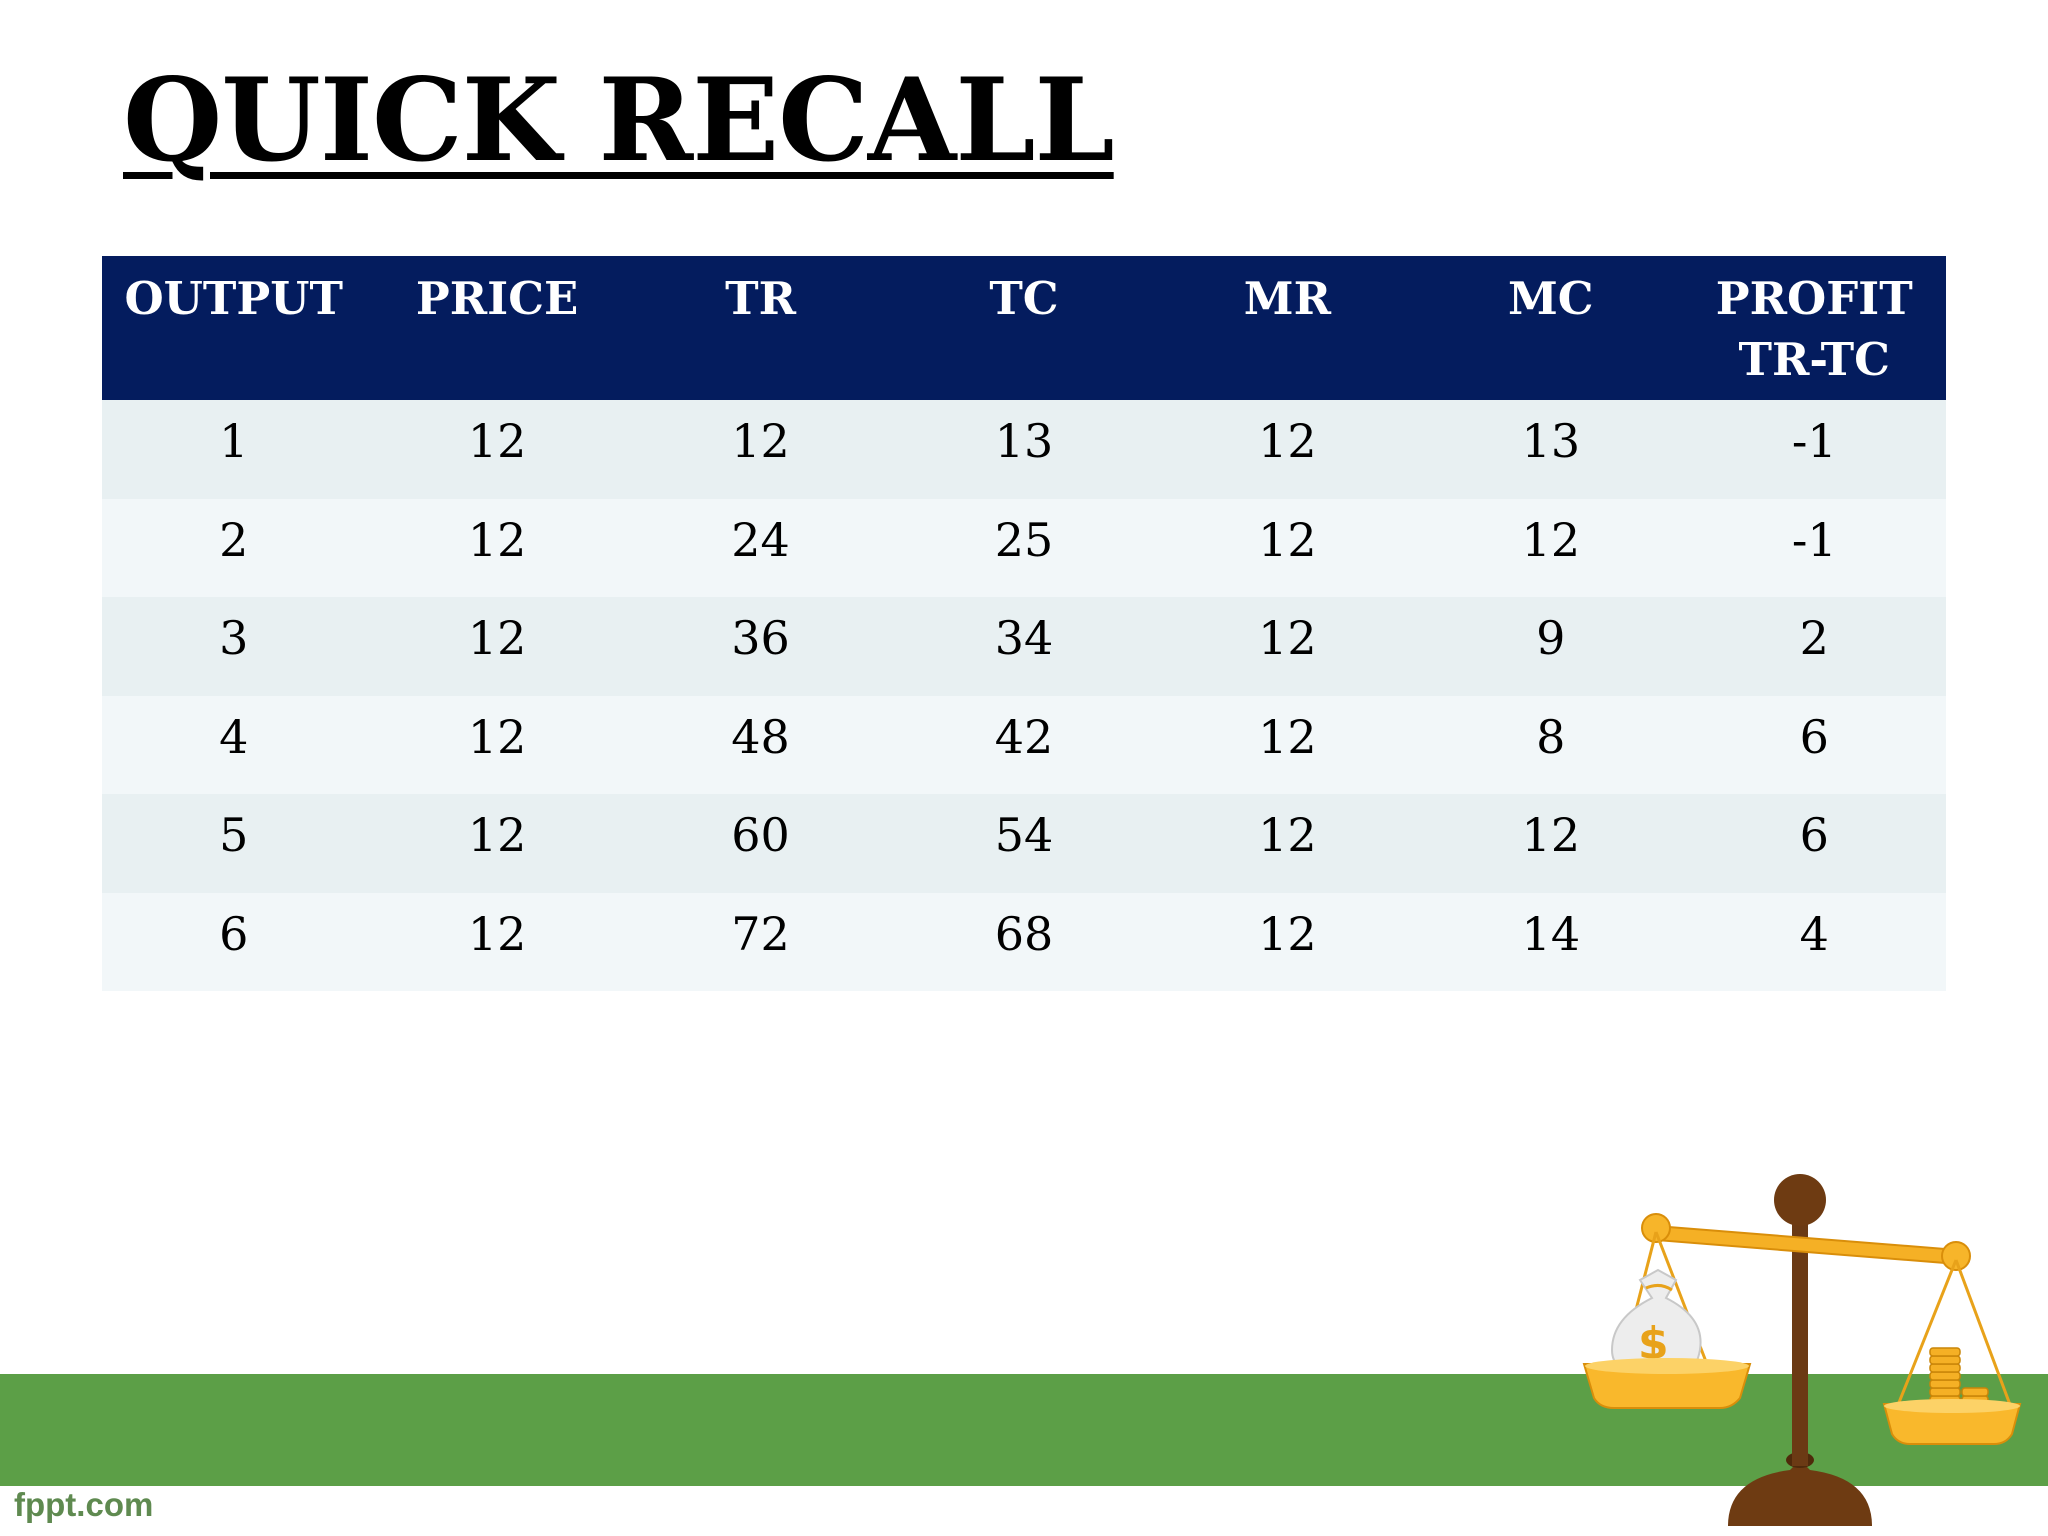 The width and height of the screenshot is (2048, 1536). What do you see at coordinates (1814, 329) in the screenshot?
I see `header-profit: PROFIT TR-TC` at bounding box center [1814, 329].